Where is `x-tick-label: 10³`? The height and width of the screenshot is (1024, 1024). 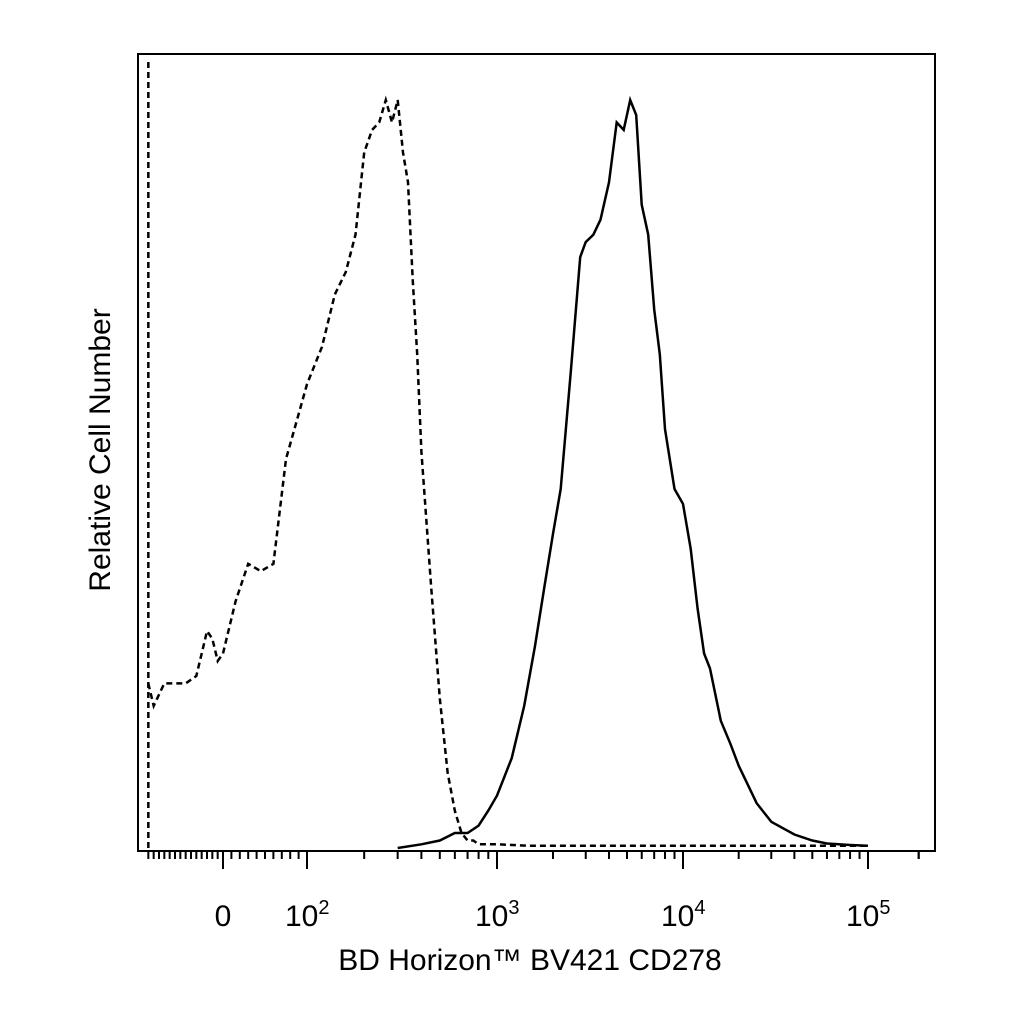 x-tick-label: 10³ is located at coordinates (497, 915).